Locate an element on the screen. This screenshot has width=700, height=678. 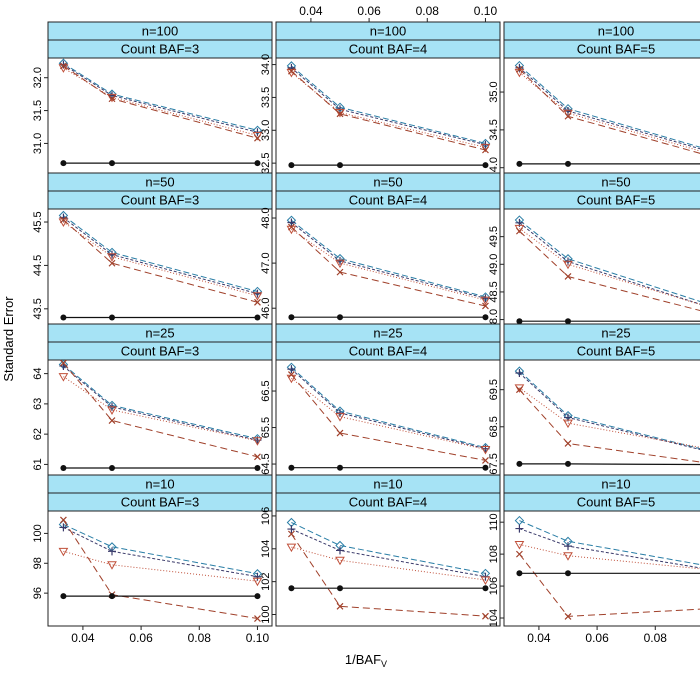
panel: n=25 Count BAF=4 64.5 65.5 66.5 is located at coordinates (380, 399).